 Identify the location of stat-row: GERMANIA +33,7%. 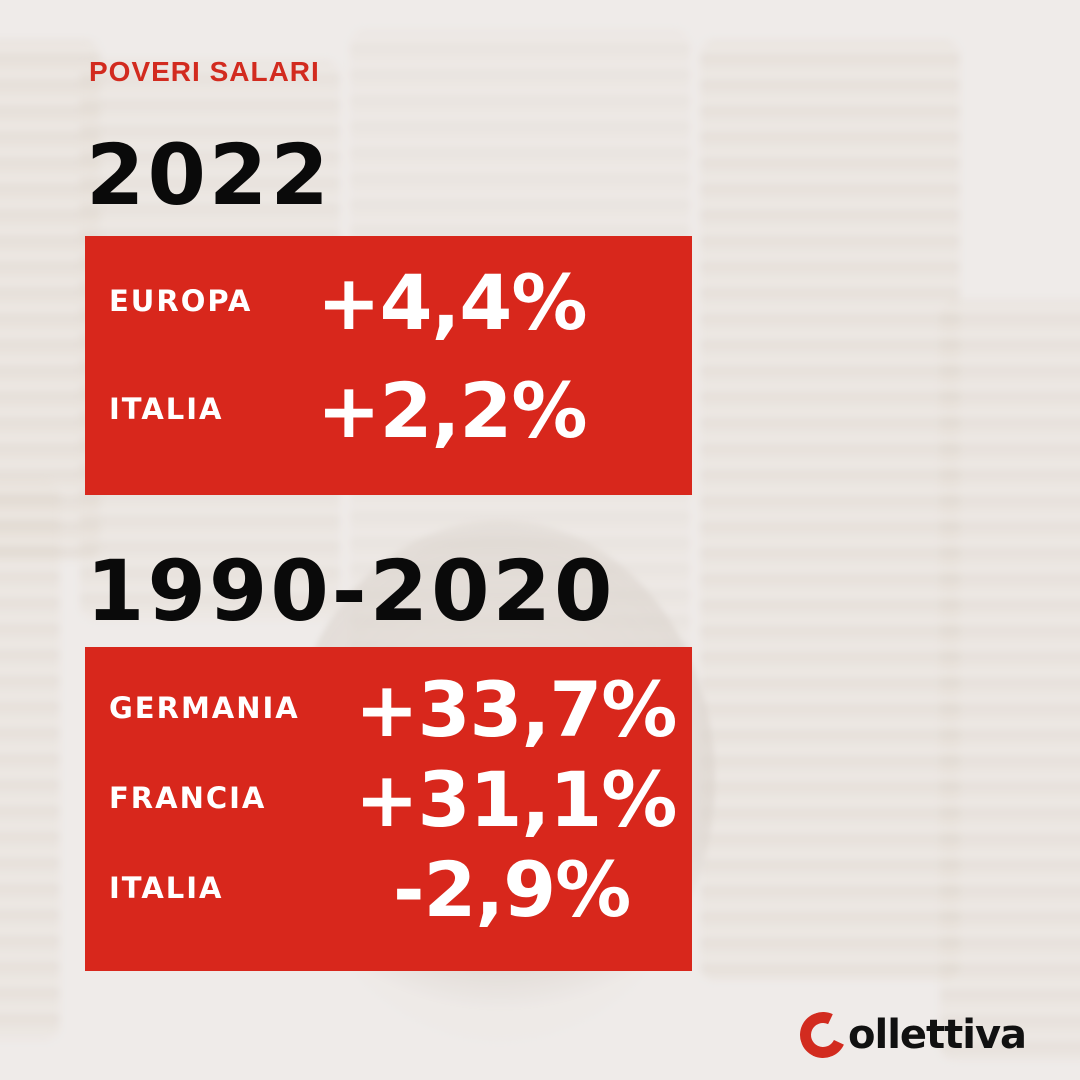
(400, 709).